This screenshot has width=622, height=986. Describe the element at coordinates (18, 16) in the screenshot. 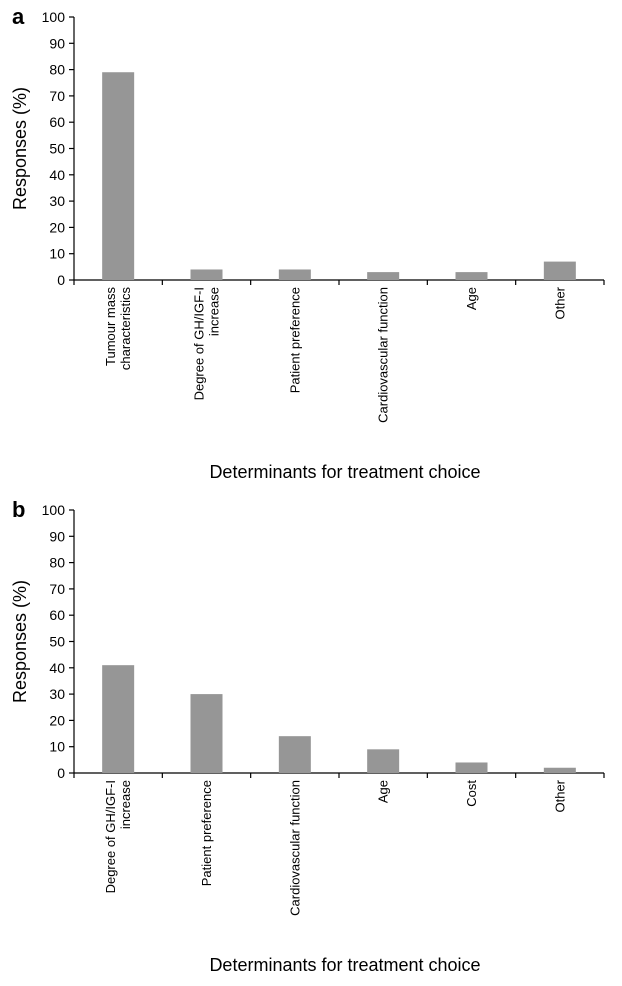

I see `panel-label-a: a` at that location.